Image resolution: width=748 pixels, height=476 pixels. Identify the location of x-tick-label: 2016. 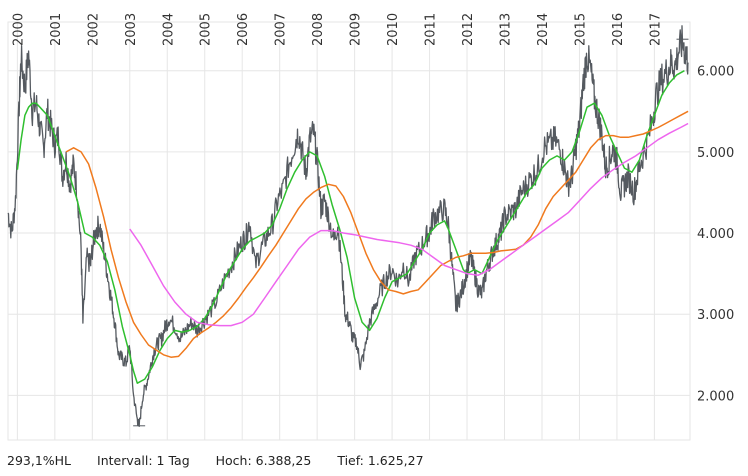
(618, 29).